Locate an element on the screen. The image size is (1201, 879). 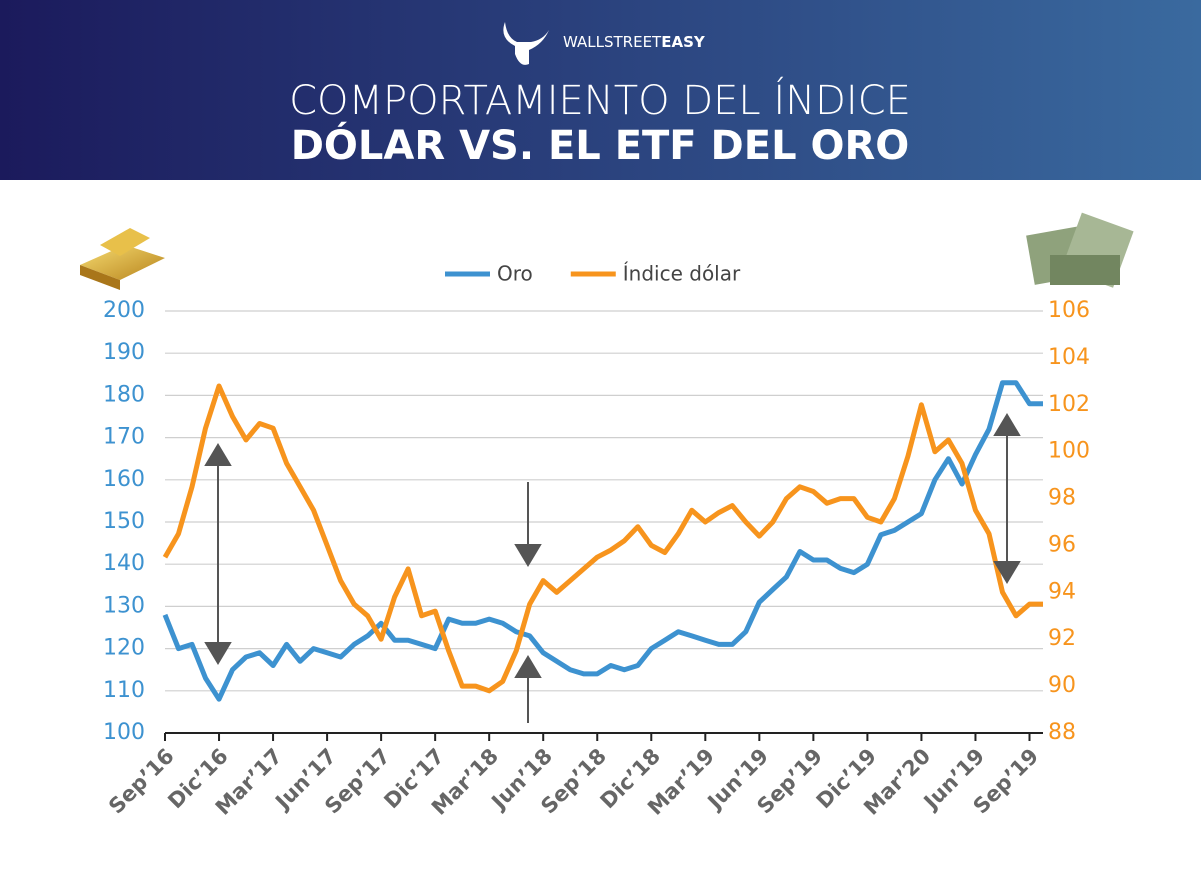
y2-tick-label: 100 is located at coordinates (1069, 451).